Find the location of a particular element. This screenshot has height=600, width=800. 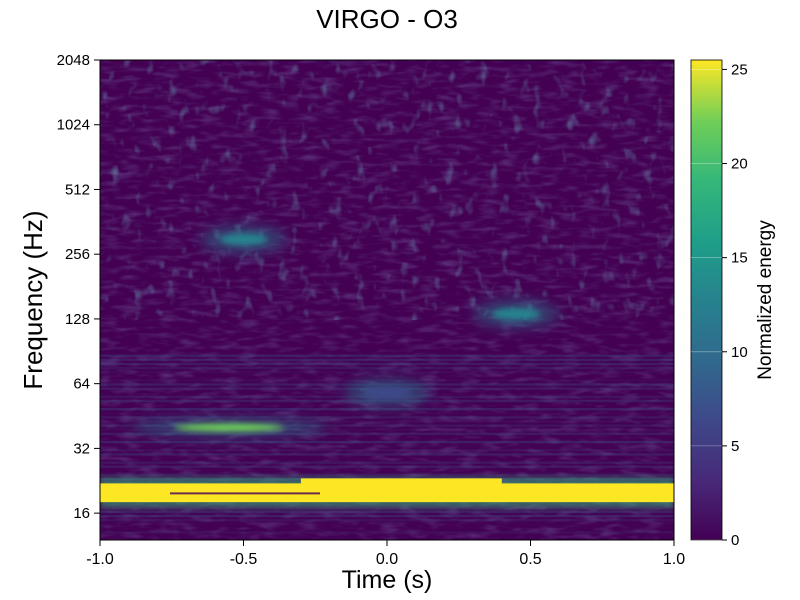

colorbar-gradient is located at coordinates (706, 300).